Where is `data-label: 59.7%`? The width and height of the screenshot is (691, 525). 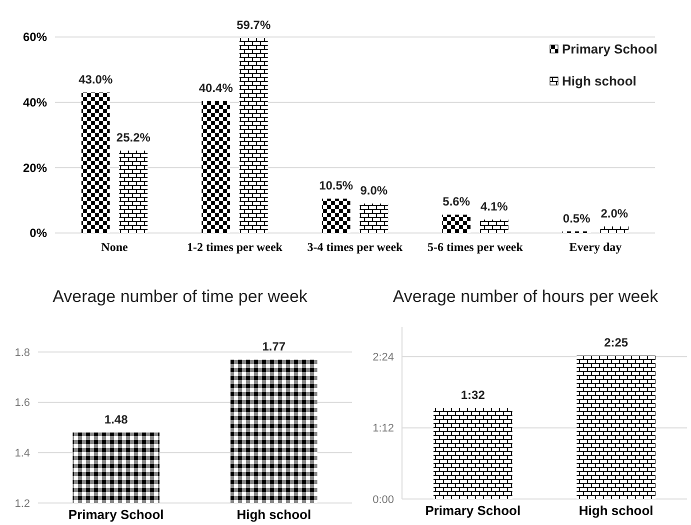 data-label: 59.7% is located at coordinates (253, 25).